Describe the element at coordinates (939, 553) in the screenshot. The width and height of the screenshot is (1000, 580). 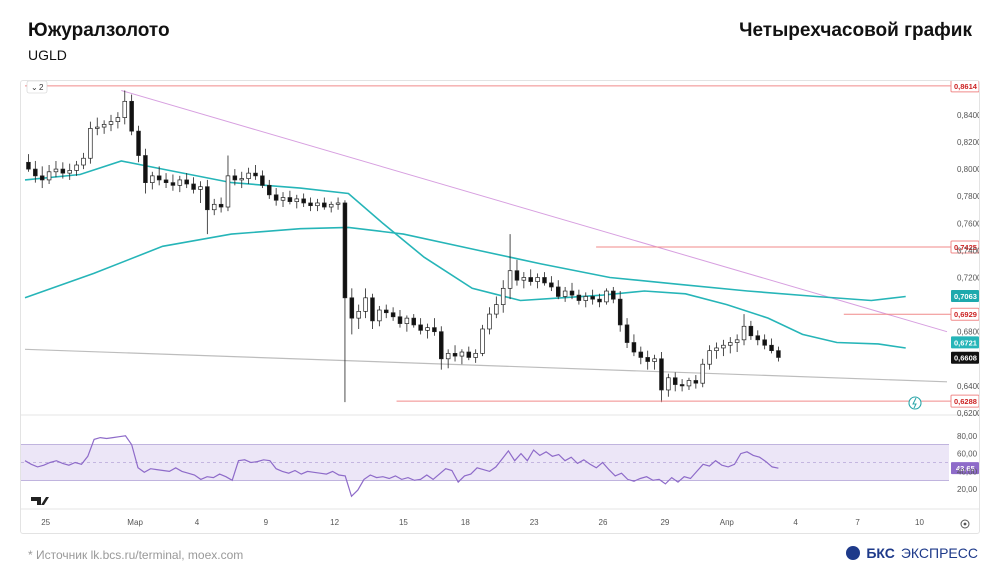
I see `brand-rest: ЭКСПРЕСС` at that location.